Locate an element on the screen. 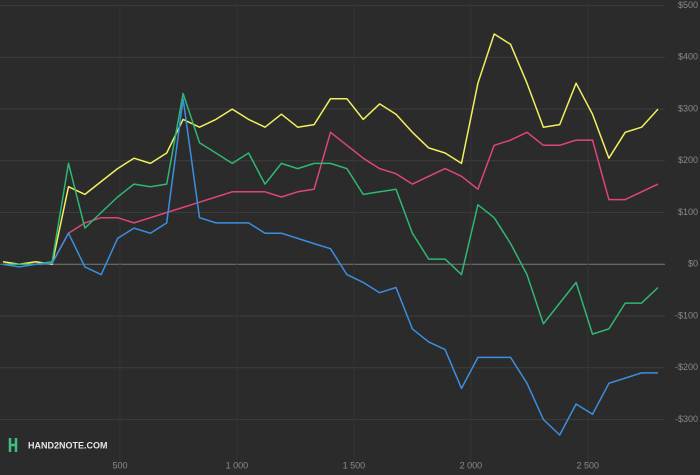  y-tick-label: -$100 is located at coordinates (686, 315).